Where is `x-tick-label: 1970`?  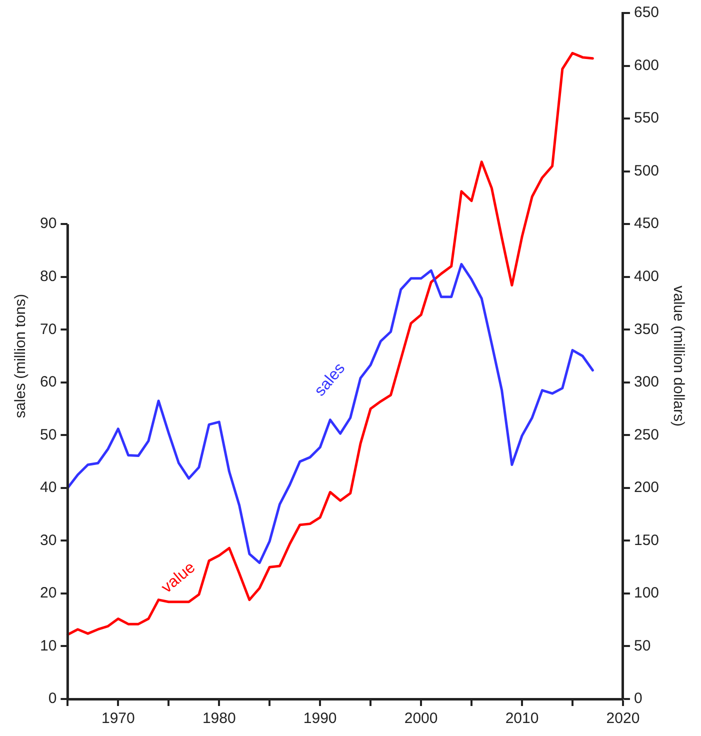
x-tick-label: 1970 is located at coordinates (118, 719).